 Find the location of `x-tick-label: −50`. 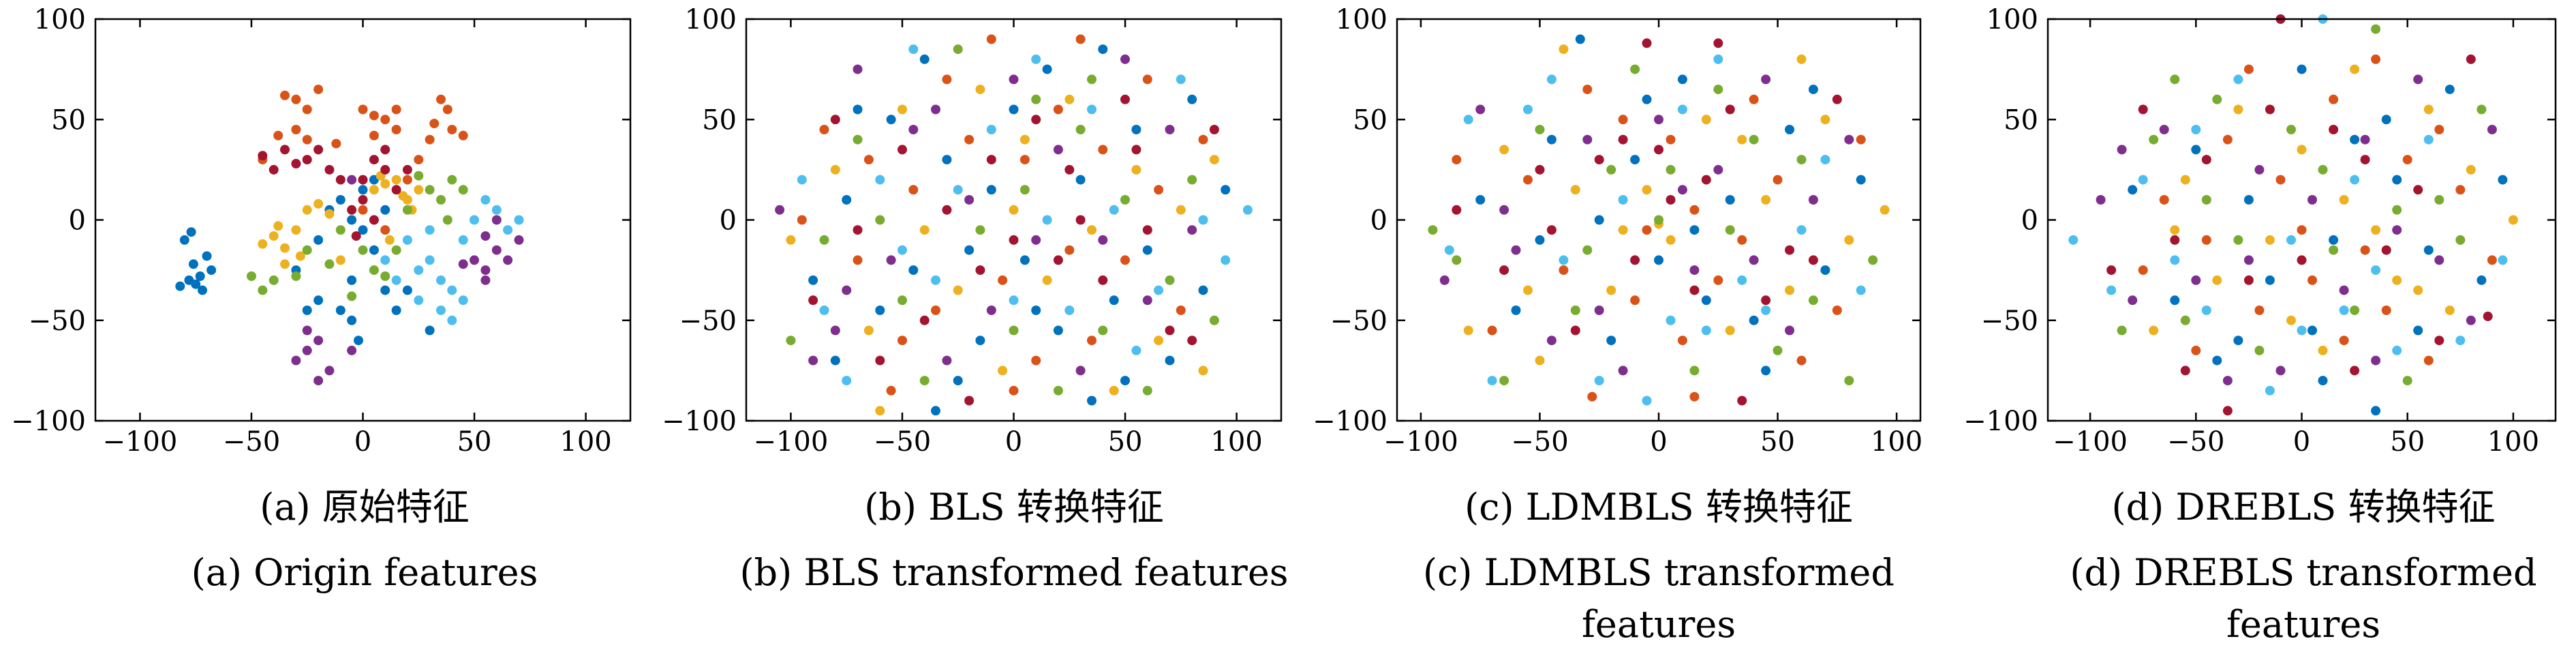

x-tick-label: −50 is located at coordinates (2195, 442).